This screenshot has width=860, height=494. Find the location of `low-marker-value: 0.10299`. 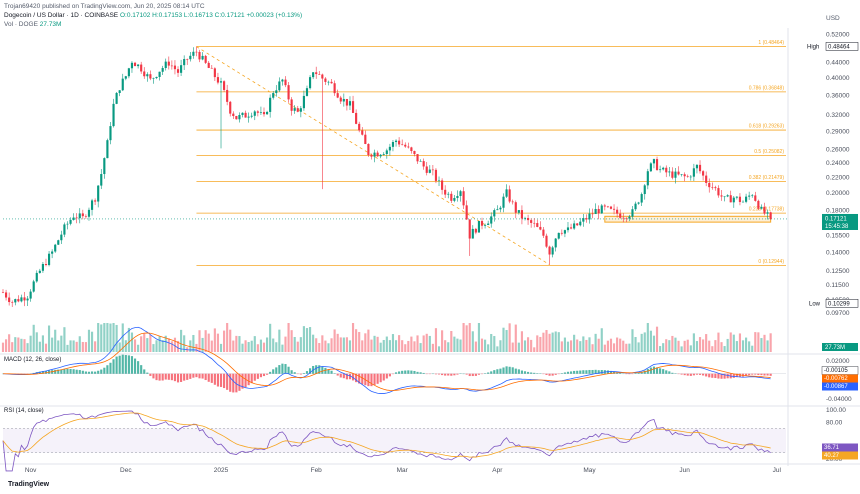

low-marker-value: 0.10299 is located at coordinates (839, 304).